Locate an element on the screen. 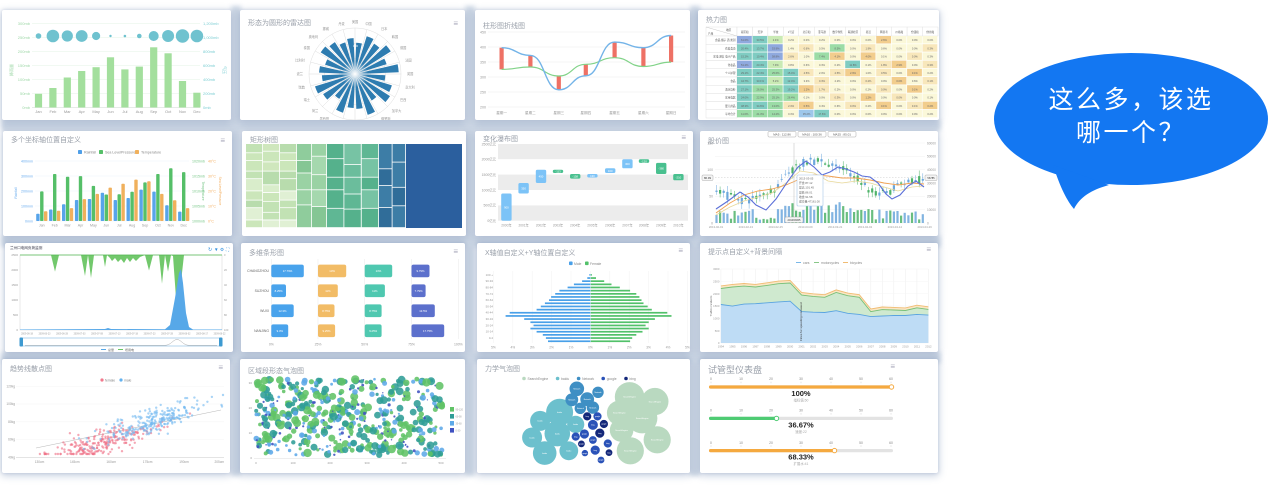  svg-text: 27.1% is located at coordinates (745, 89).